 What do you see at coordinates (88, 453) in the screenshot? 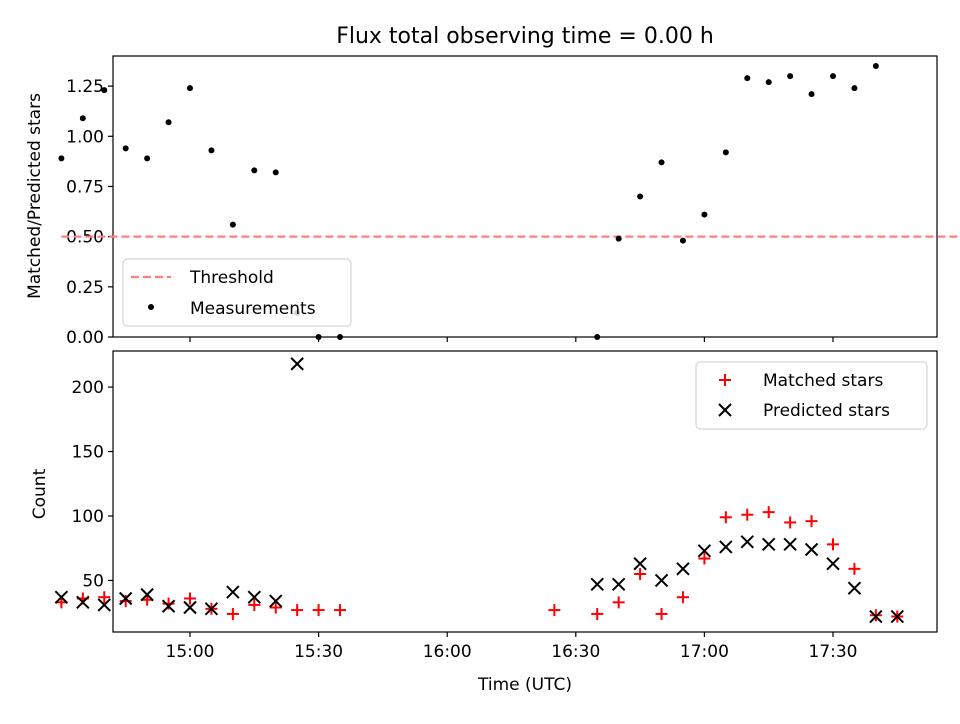
I see `bottom-y-tick-label: 150` at bounding box center [88, 453].